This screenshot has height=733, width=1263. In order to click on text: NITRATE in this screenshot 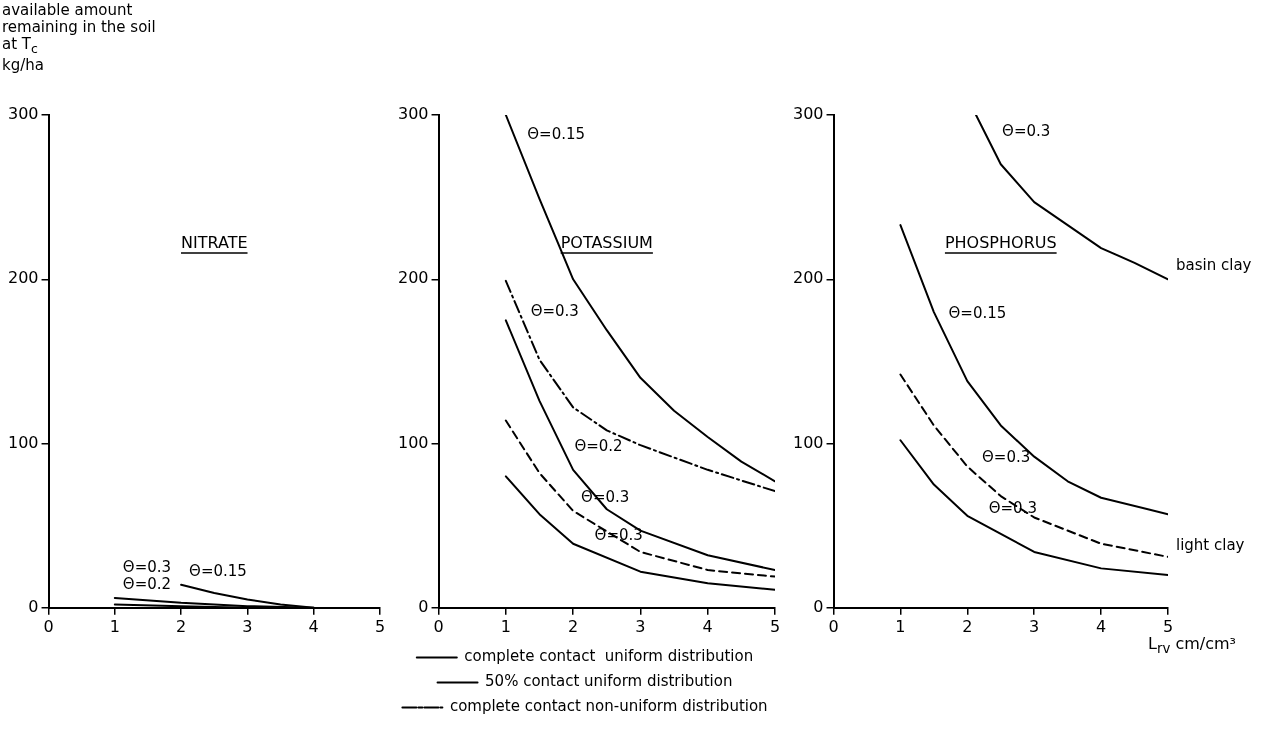, I will do `click(214, 243)`.